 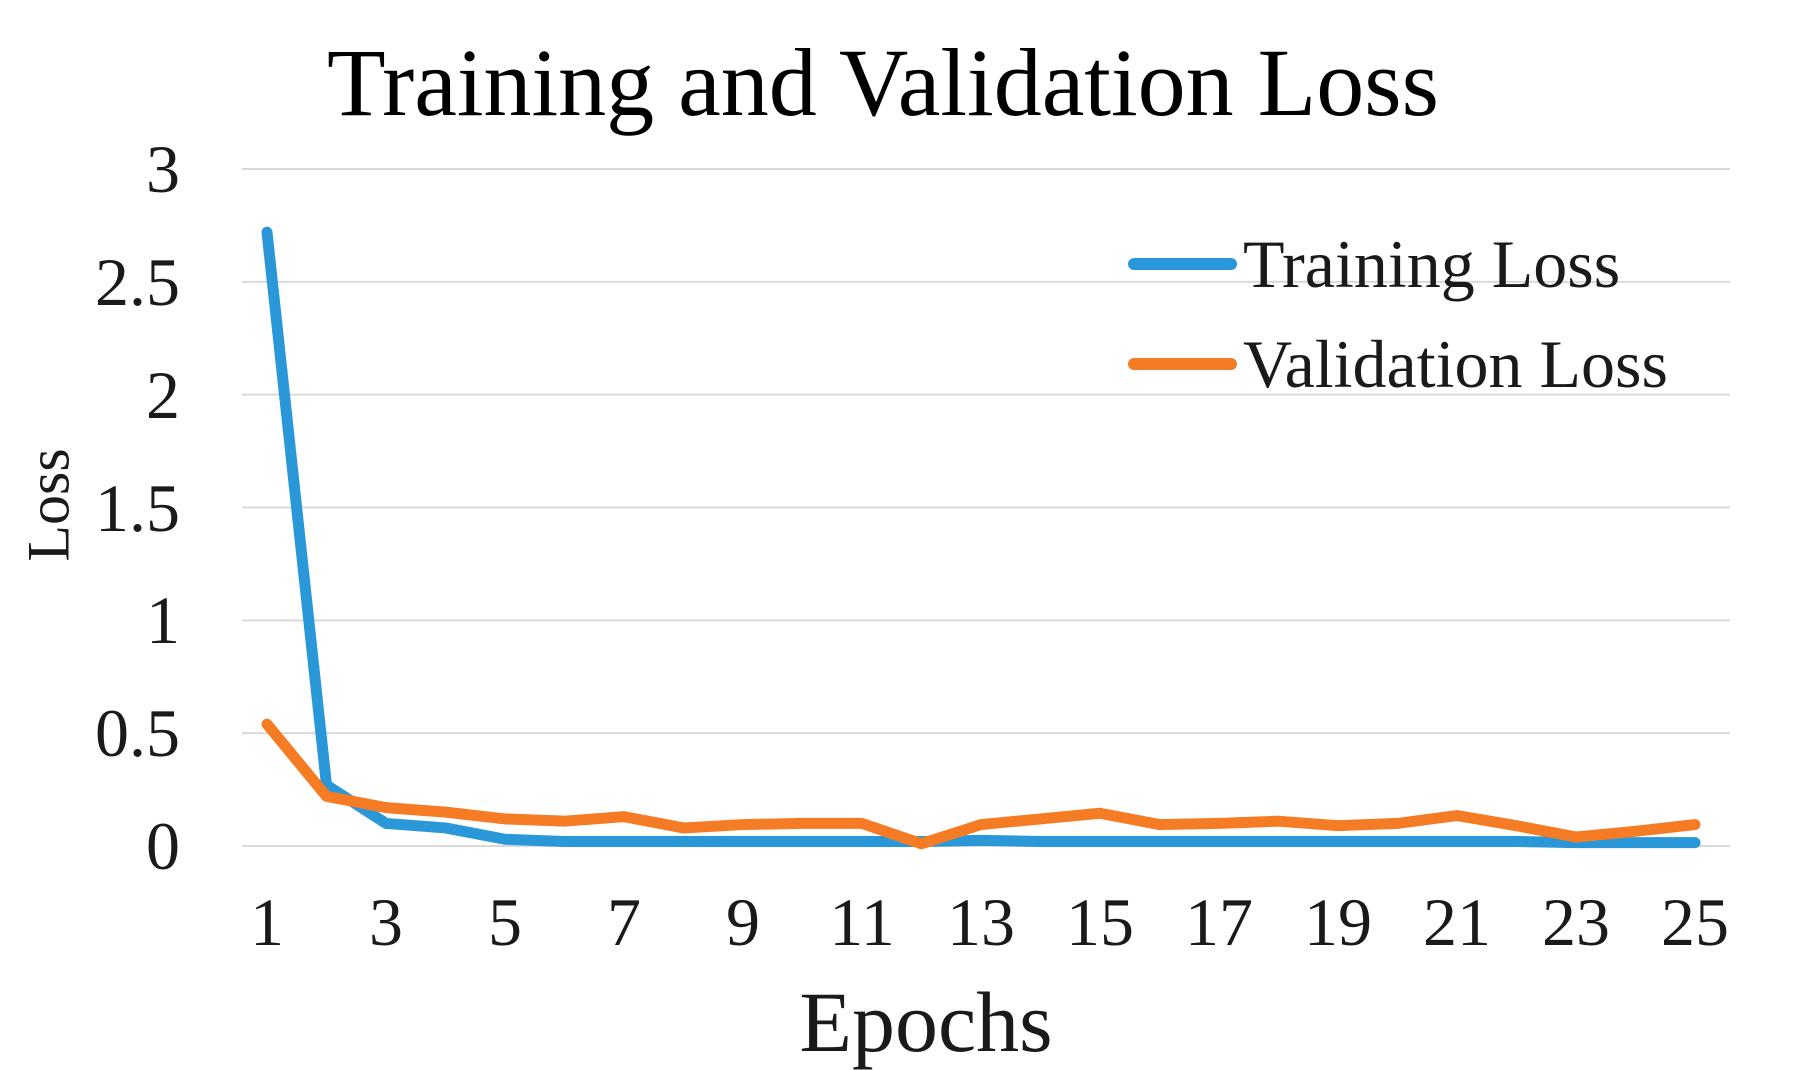 I want to click on x-tick-label: 23, so click(x=1576, y=922).